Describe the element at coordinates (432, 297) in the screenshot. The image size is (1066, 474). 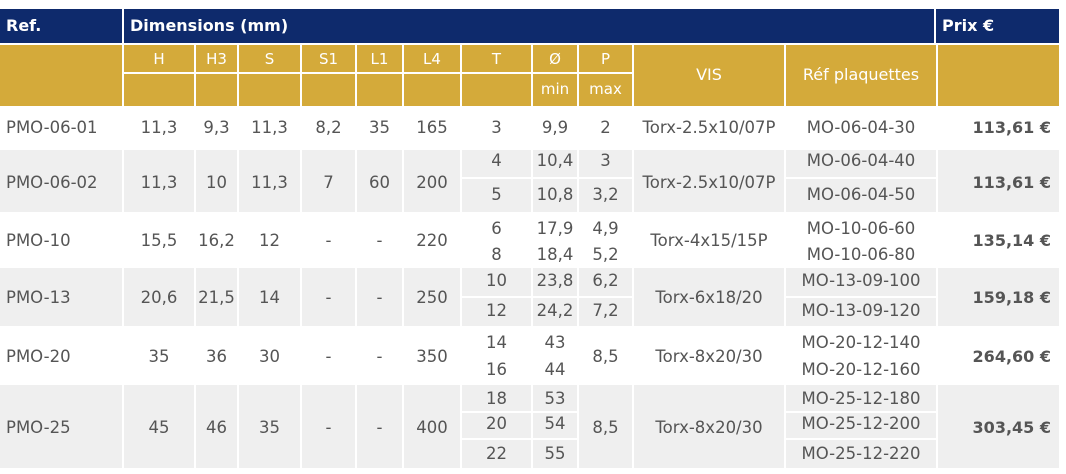
I see `cell-L4: 250` at that location.